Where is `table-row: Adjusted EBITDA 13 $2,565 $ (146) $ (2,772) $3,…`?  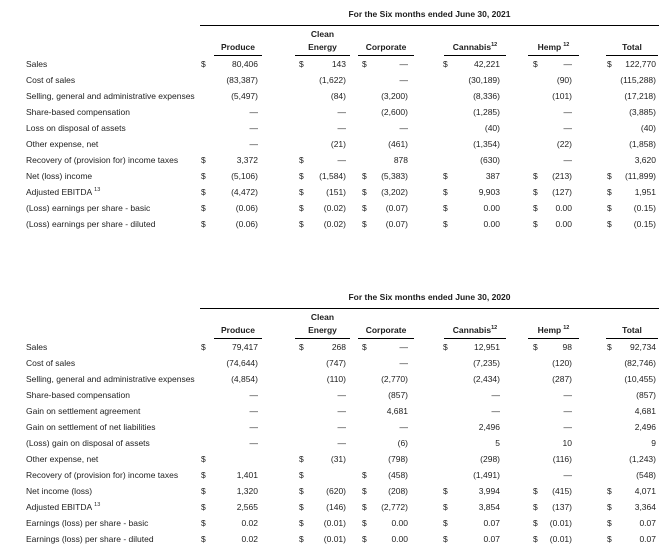
table-row: Adjusted EBITDA 13 $2,565 $ (146) $ (2,772) $3,… is located at coordinates (331, 507).